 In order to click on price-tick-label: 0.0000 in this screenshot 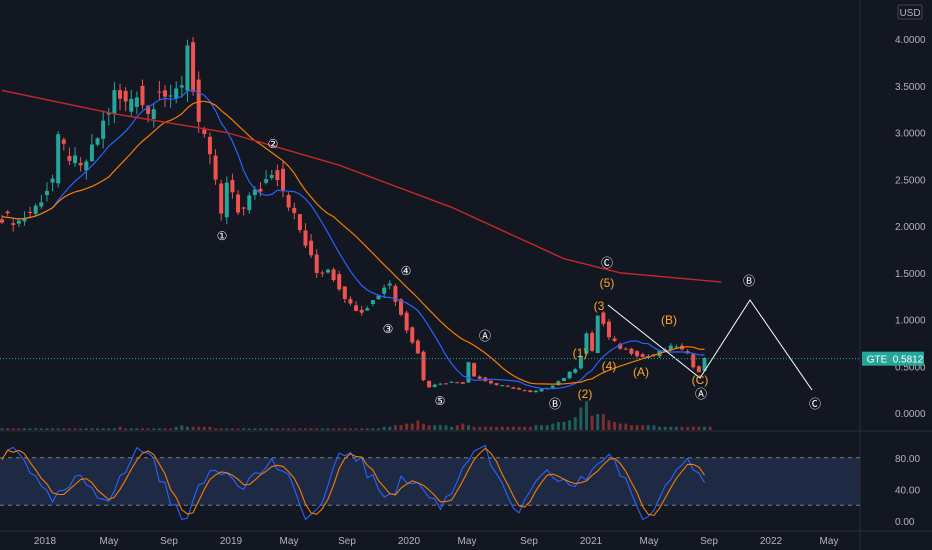, I will do `click(910, 414)`.